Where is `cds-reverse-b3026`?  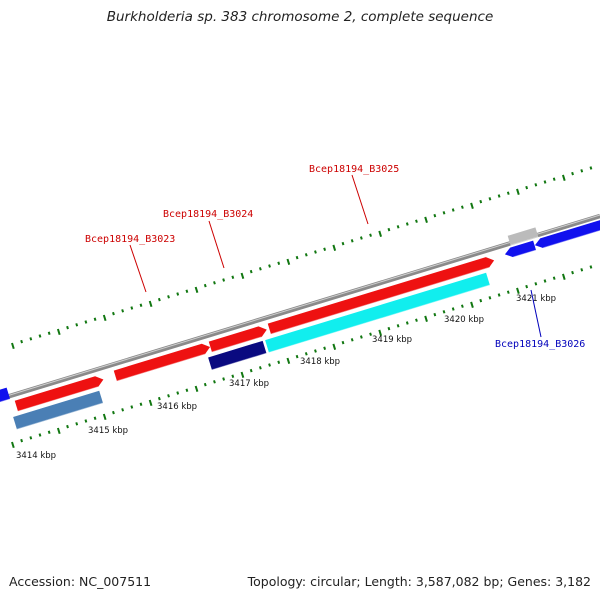
cds-reverse-b3026 is located at coordinates (520, 249).